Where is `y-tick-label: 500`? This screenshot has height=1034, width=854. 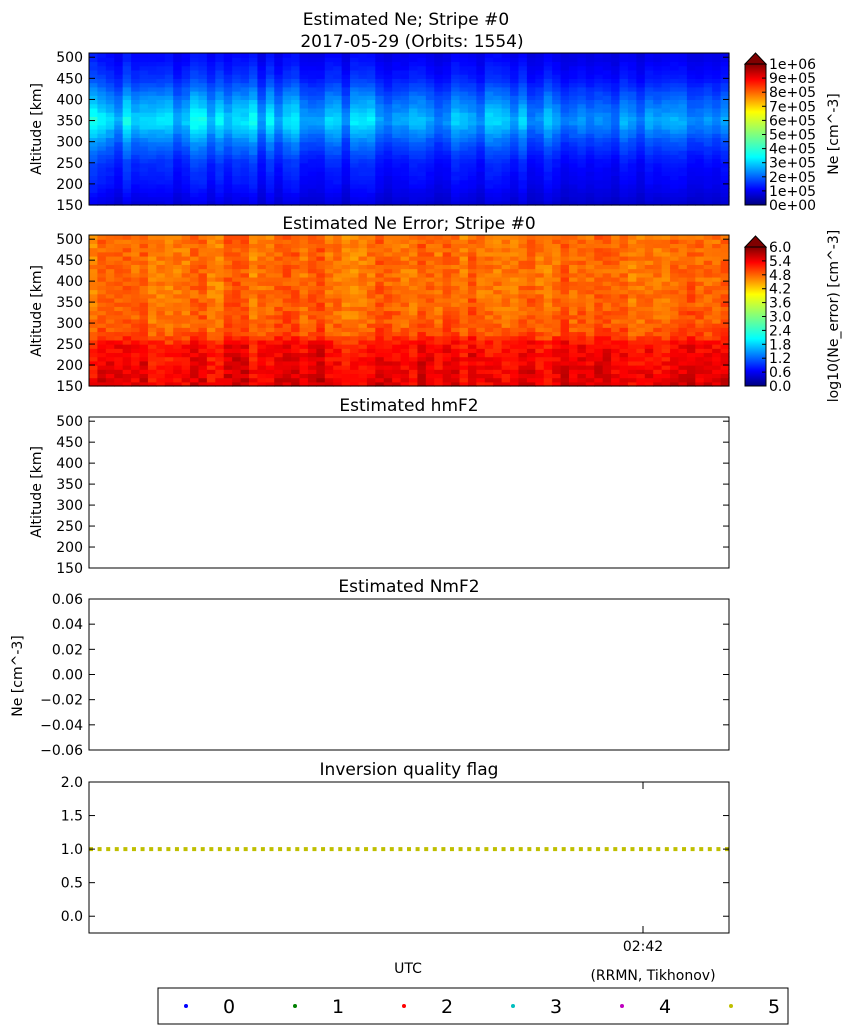 y-tick-label: 500 is located at coordinates (69, 58).